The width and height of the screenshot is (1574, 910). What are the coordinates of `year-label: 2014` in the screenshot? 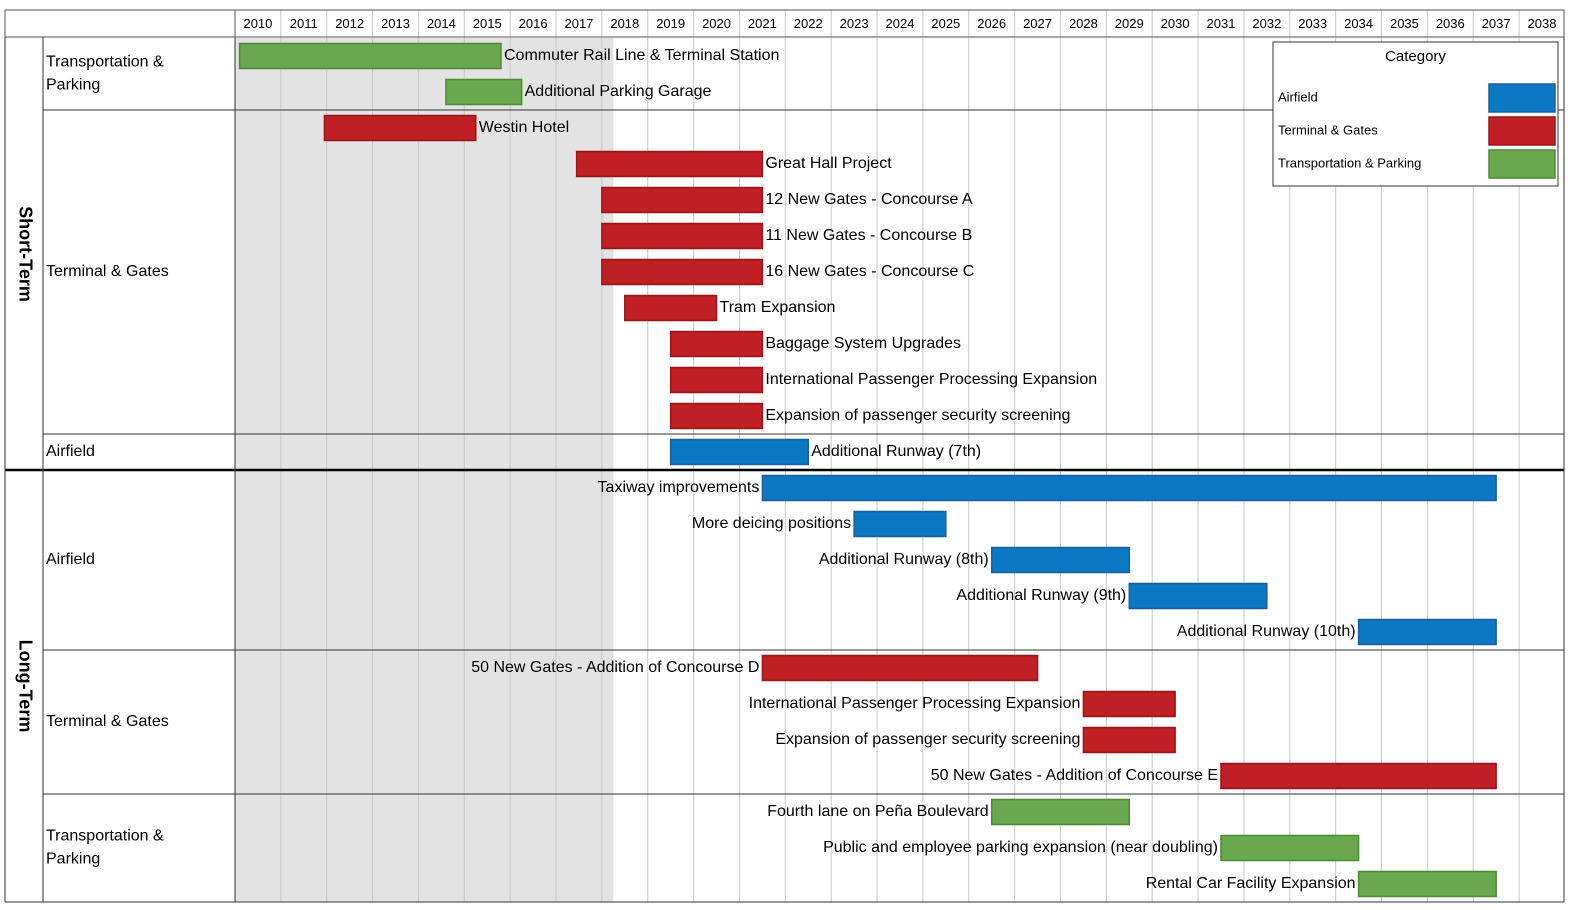 It's located at (441, 23).